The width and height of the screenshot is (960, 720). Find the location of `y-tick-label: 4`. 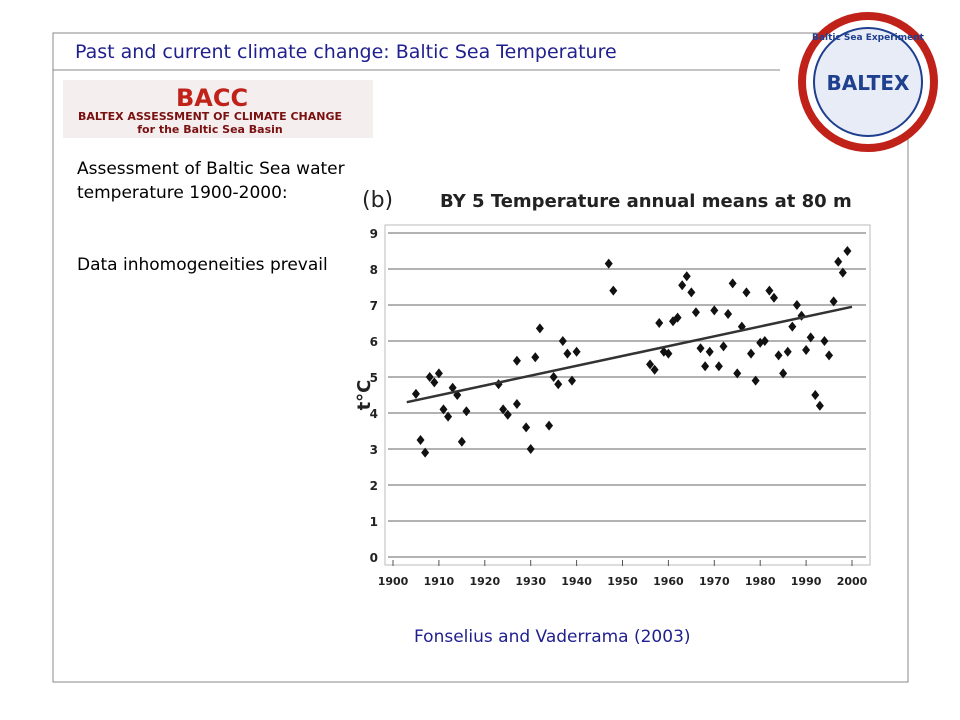

y-tick-label: 4 is located at coordinates (374, 414).